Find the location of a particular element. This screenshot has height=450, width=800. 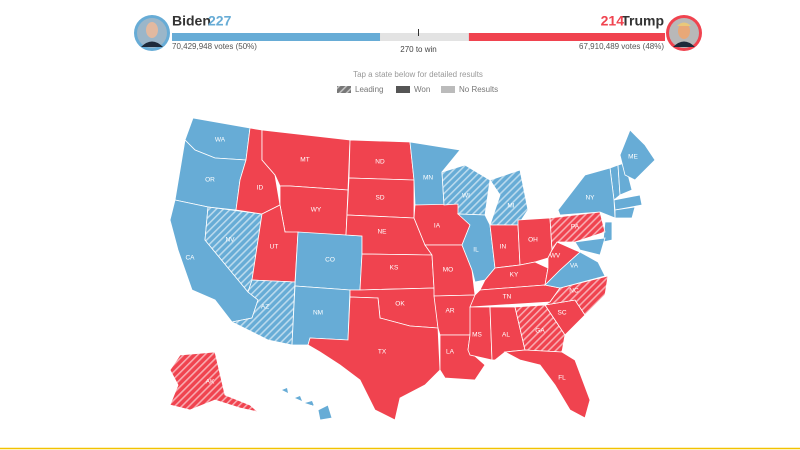

state-label: IN is located at coordinates (503, 247).